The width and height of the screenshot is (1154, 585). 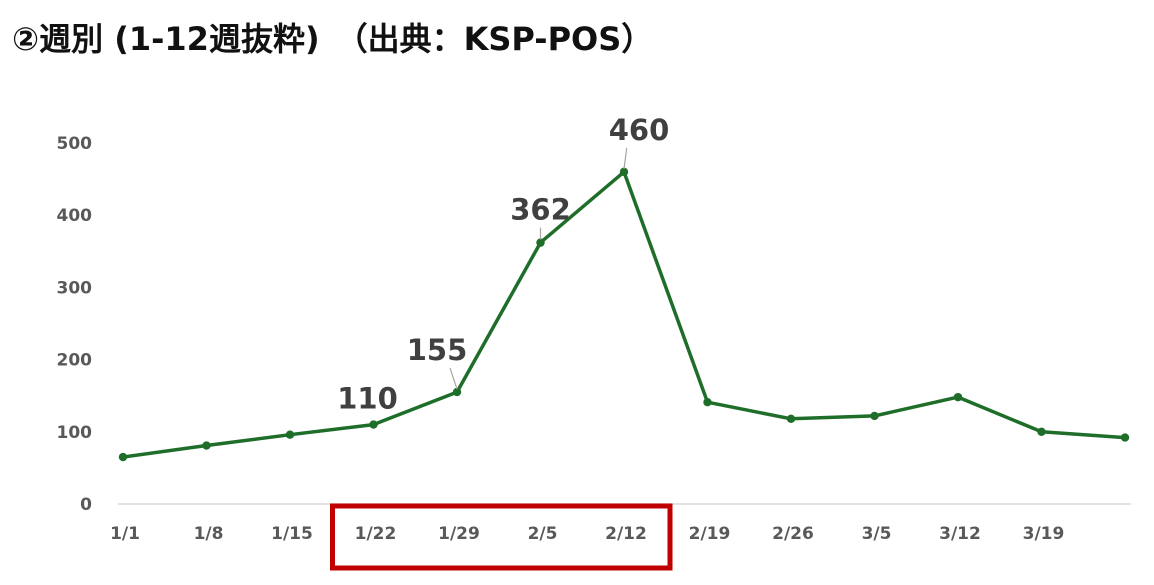 I want to click on x-tick-label: 2/19, so click(x=710, y=534).